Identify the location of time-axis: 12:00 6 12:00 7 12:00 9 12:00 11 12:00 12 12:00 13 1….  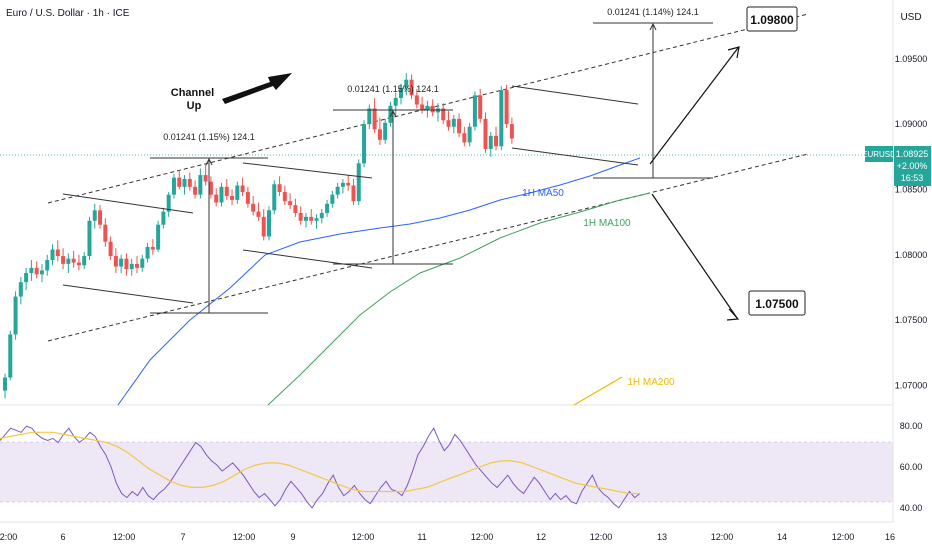
(447, 537).